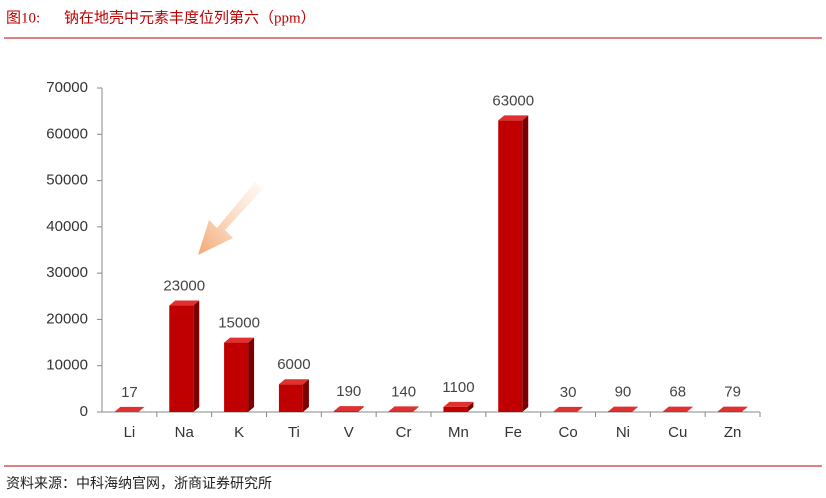  Describe the element at coordinates (239, 432) in the screenshot. I see `x-tick-label: K` at that location.